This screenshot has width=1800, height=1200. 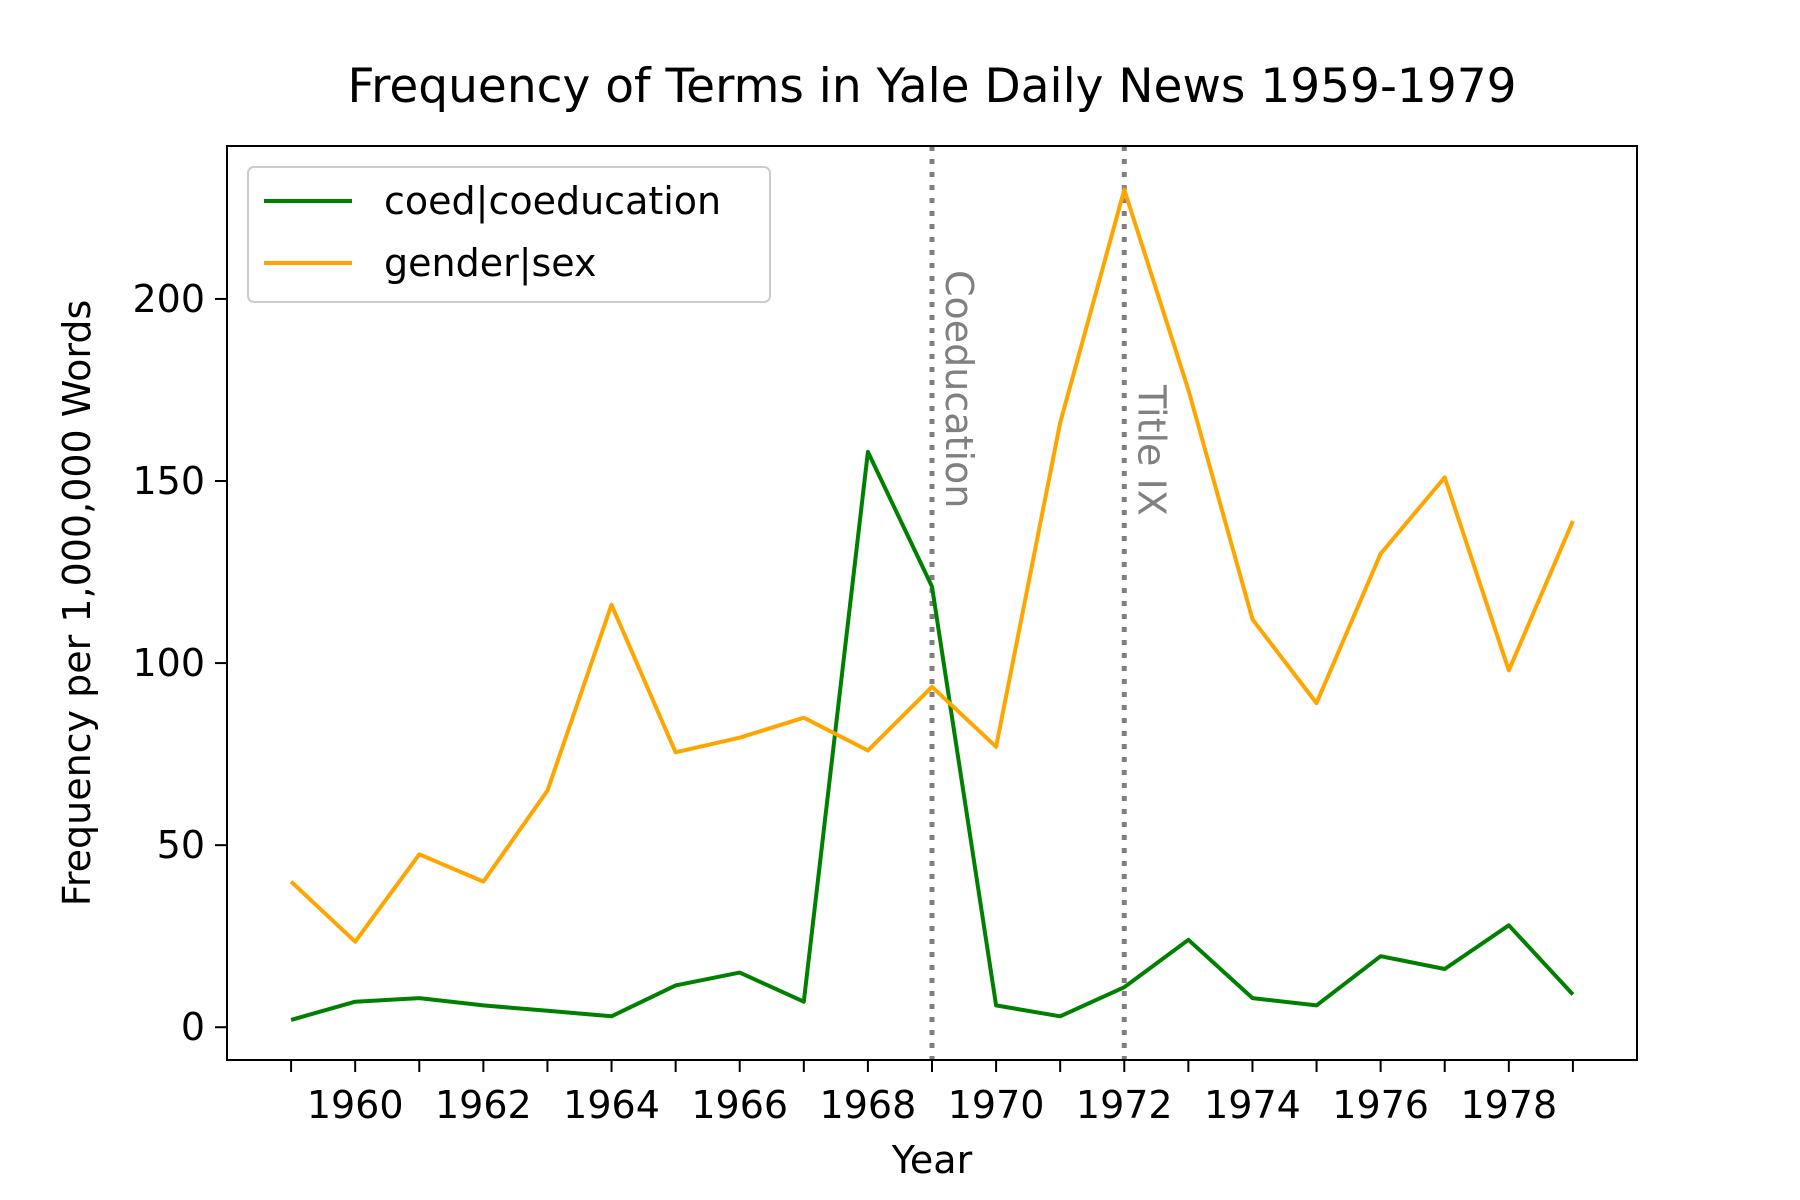 What do you see at coordinates (181, 845) in the screenshot?
I see `y-tick-label: 50` at bounding box center [181, 845].